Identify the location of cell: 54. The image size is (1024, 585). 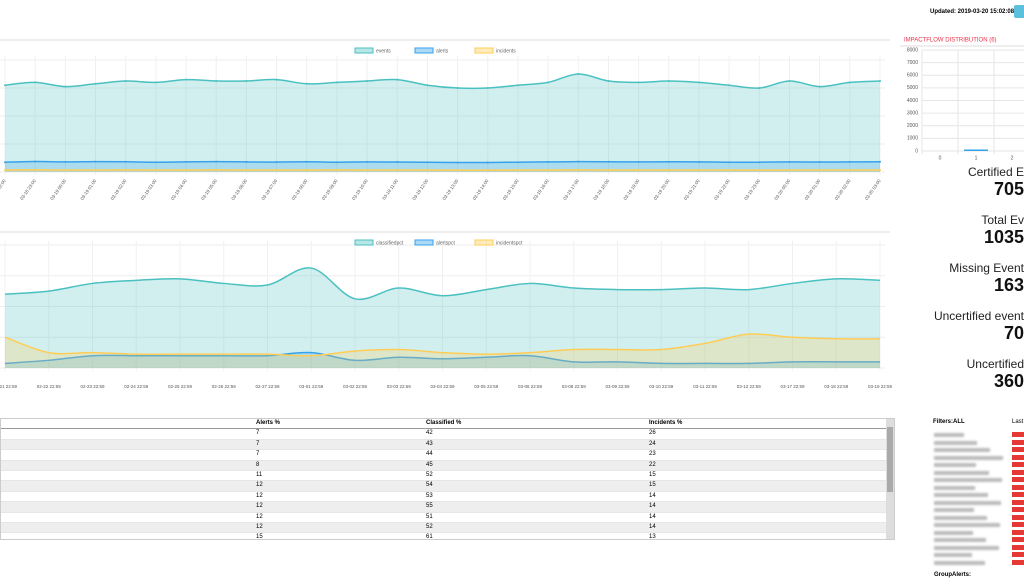
(429, 485).